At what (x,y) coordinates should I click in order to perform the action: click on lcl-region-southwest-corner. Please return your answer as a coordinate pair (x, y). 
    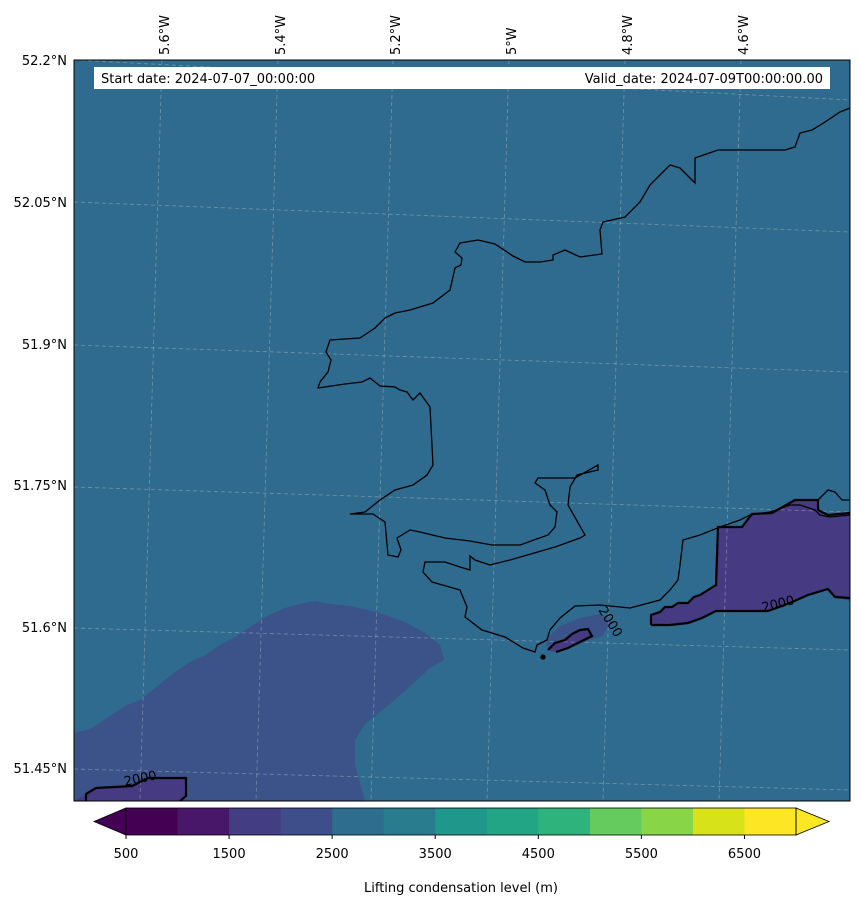
    Looking at the image, I should click on (130, 789).